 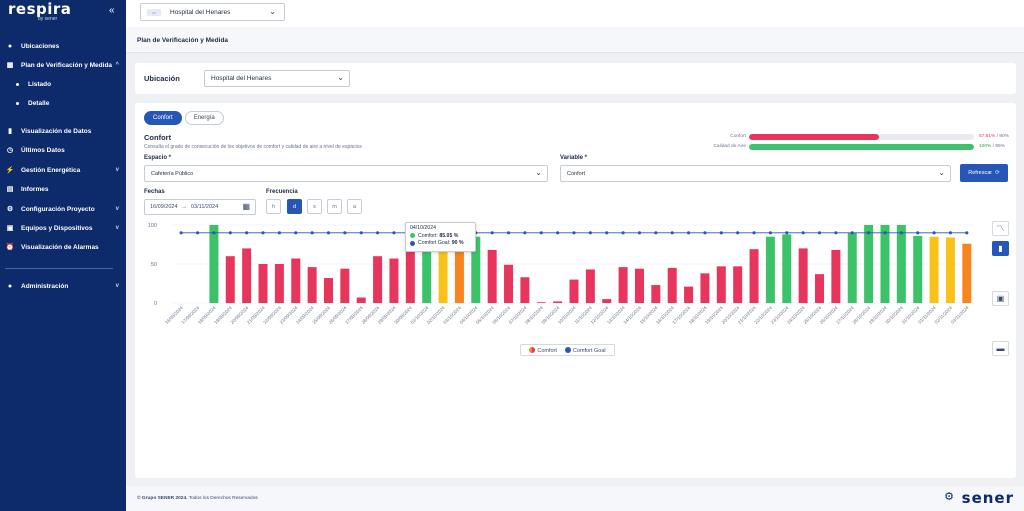 I want to click on kpi-value: 100% / 95%, so click(x=992, y=146).